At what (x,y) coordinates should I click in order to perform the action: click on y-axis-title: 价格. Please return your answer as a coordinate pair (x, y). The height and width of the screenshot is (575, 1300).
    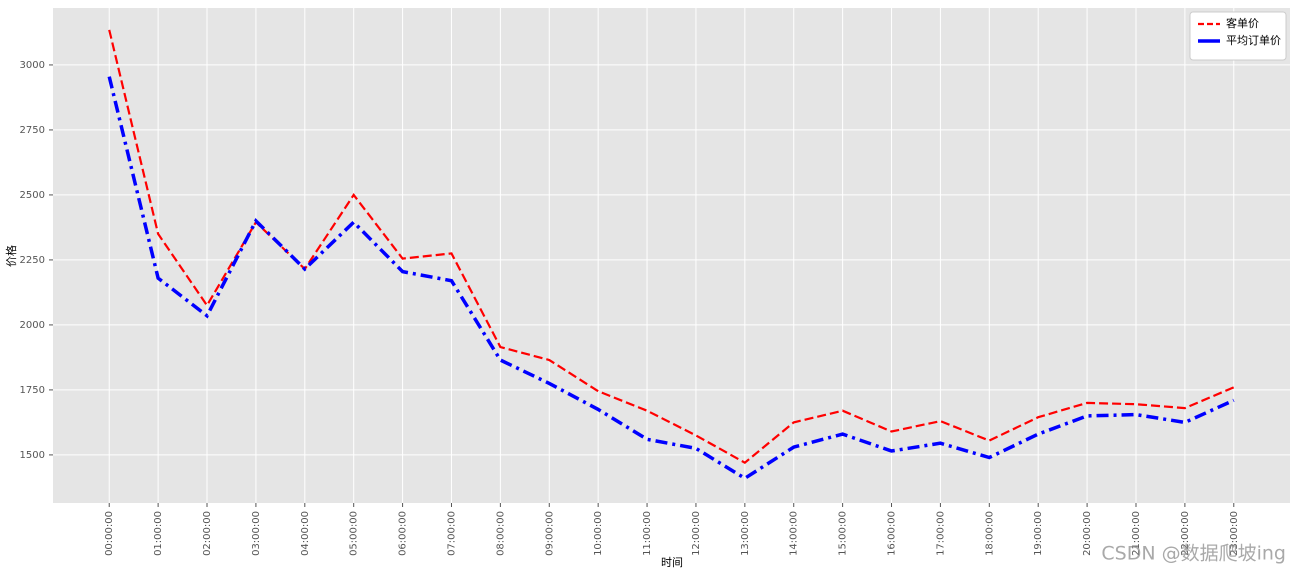
    Looking at the image, I should click on (11, 256).